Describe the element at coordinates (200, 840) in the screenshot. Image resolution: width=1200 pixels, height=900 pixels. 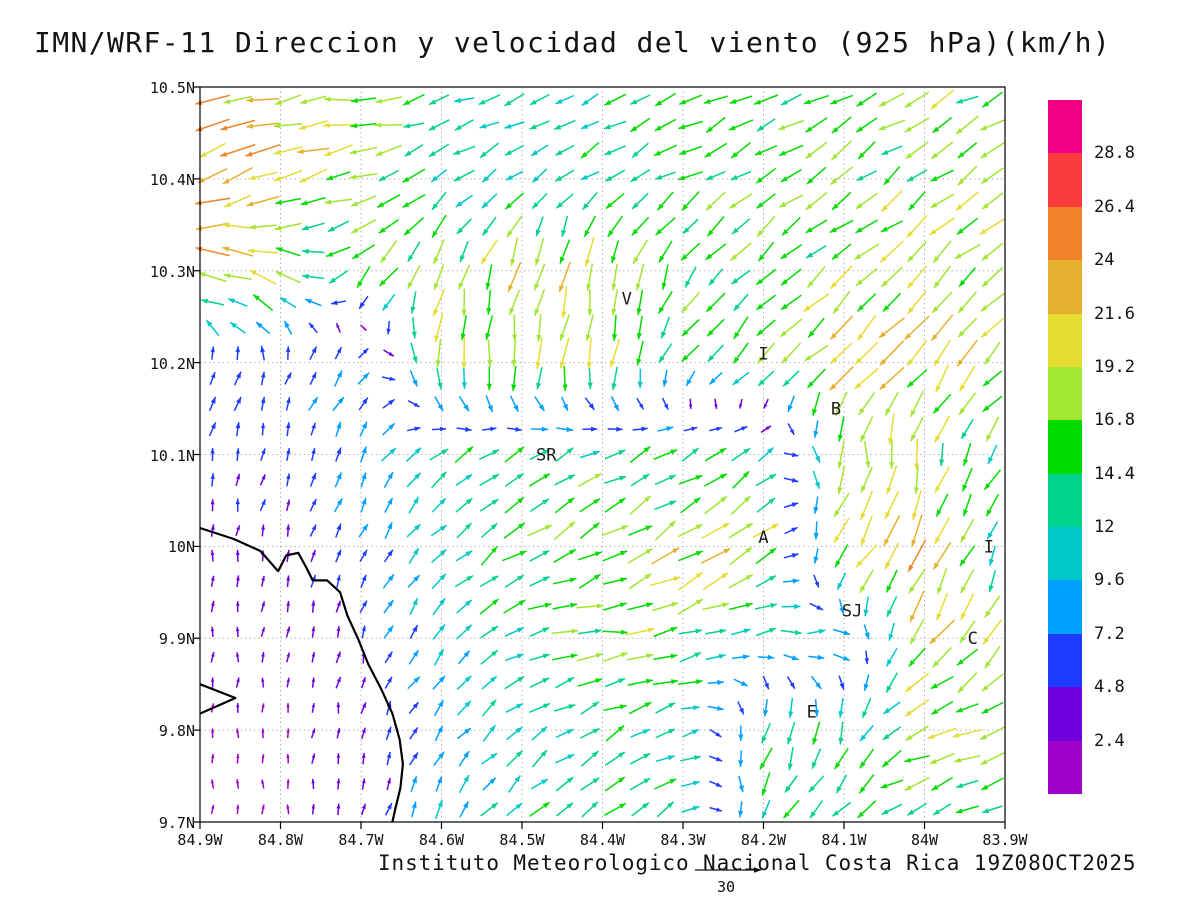
I see `x-tick-label: 84.9W` at that location.